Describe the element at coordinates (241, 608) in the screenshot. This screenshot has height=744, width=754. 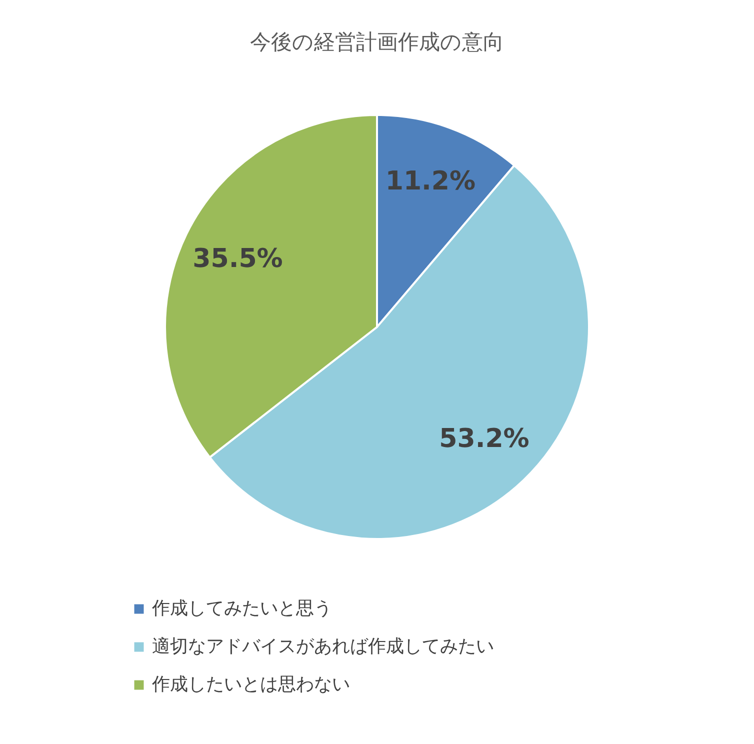
I see `legend-label: 作成してみたいと思う` at that location.